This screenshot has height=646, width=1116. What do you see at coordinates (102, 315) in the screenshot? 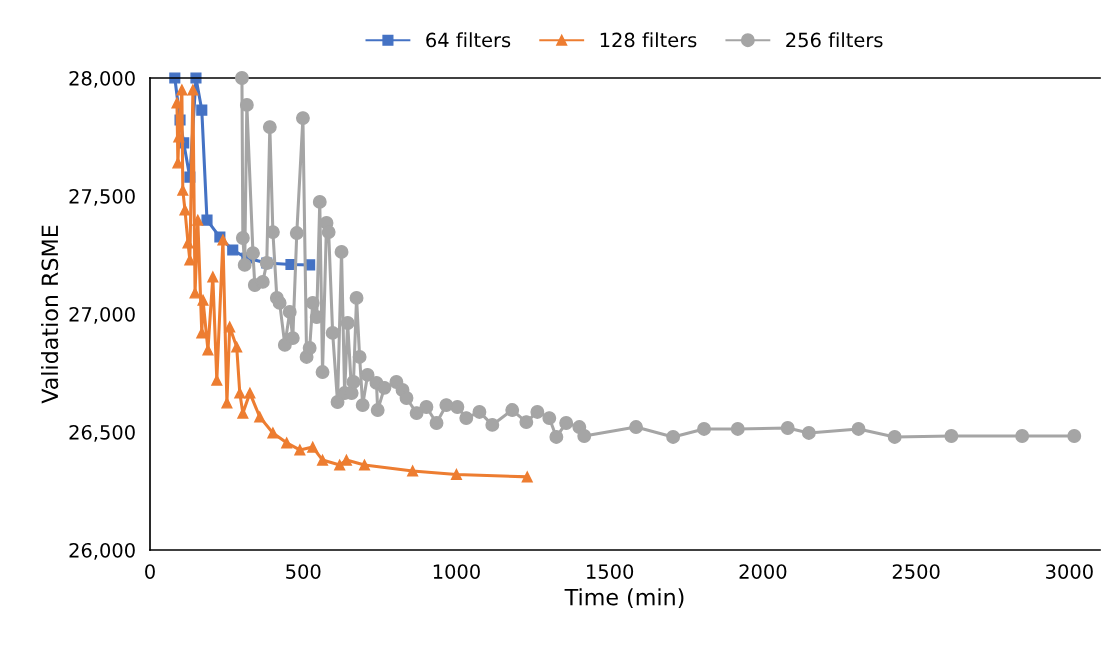
I see `y-tick-label: 27,000` at bounding box center [102, 315].